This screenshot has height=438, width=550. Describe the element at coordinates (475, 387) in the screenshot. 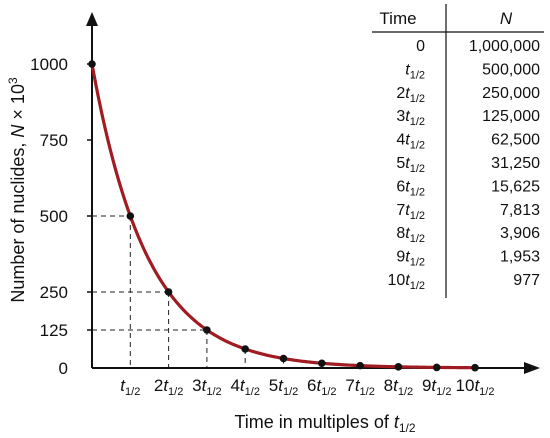

I see `x-tick-label: 10t1/2​` at that location.